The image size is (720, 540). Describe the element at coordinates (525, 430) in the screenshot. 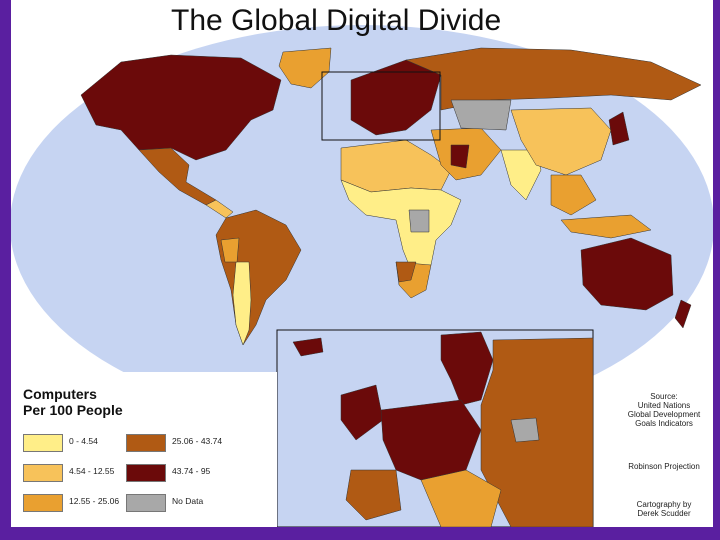

I see `europe-no-data` at that location.